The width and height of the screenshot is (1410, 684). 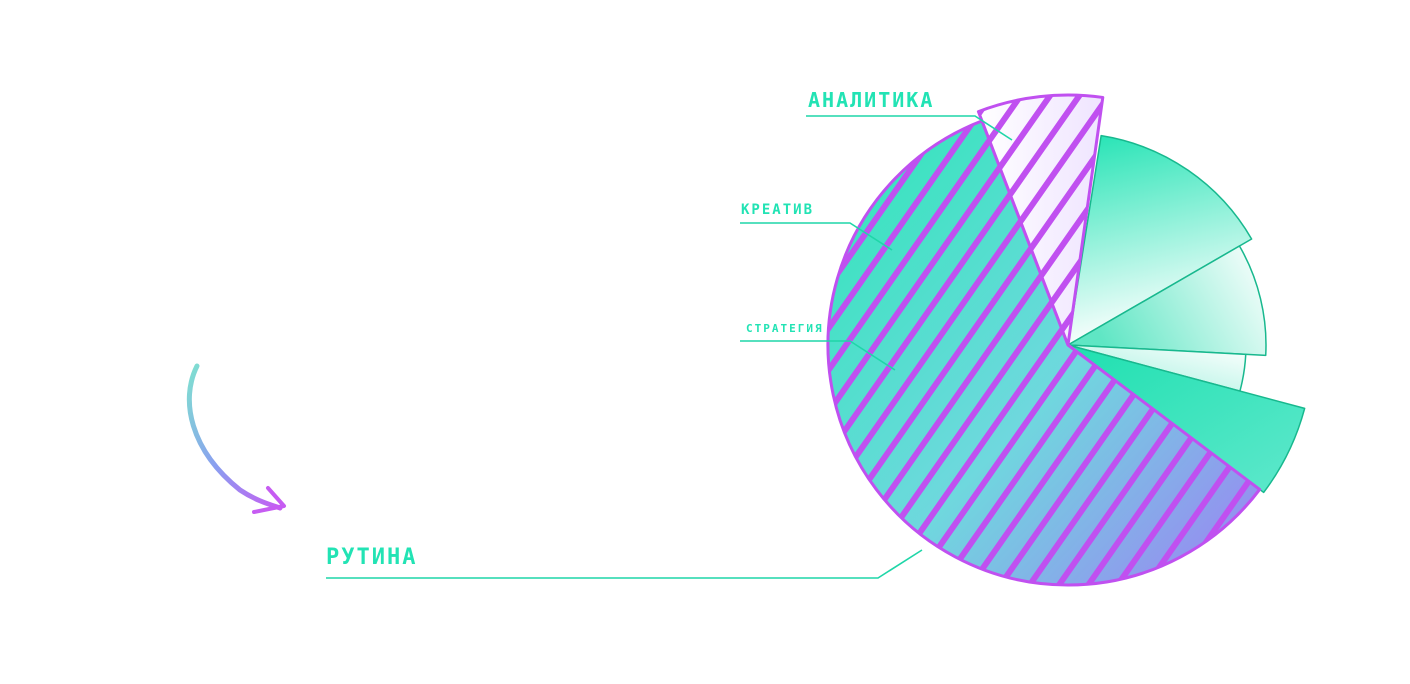 What do you see at coordinates (785, 328) in the screenshot?
I see `slice-label-стратегия: СТРАТЕГИЯ` at bounding box center [785, 328].